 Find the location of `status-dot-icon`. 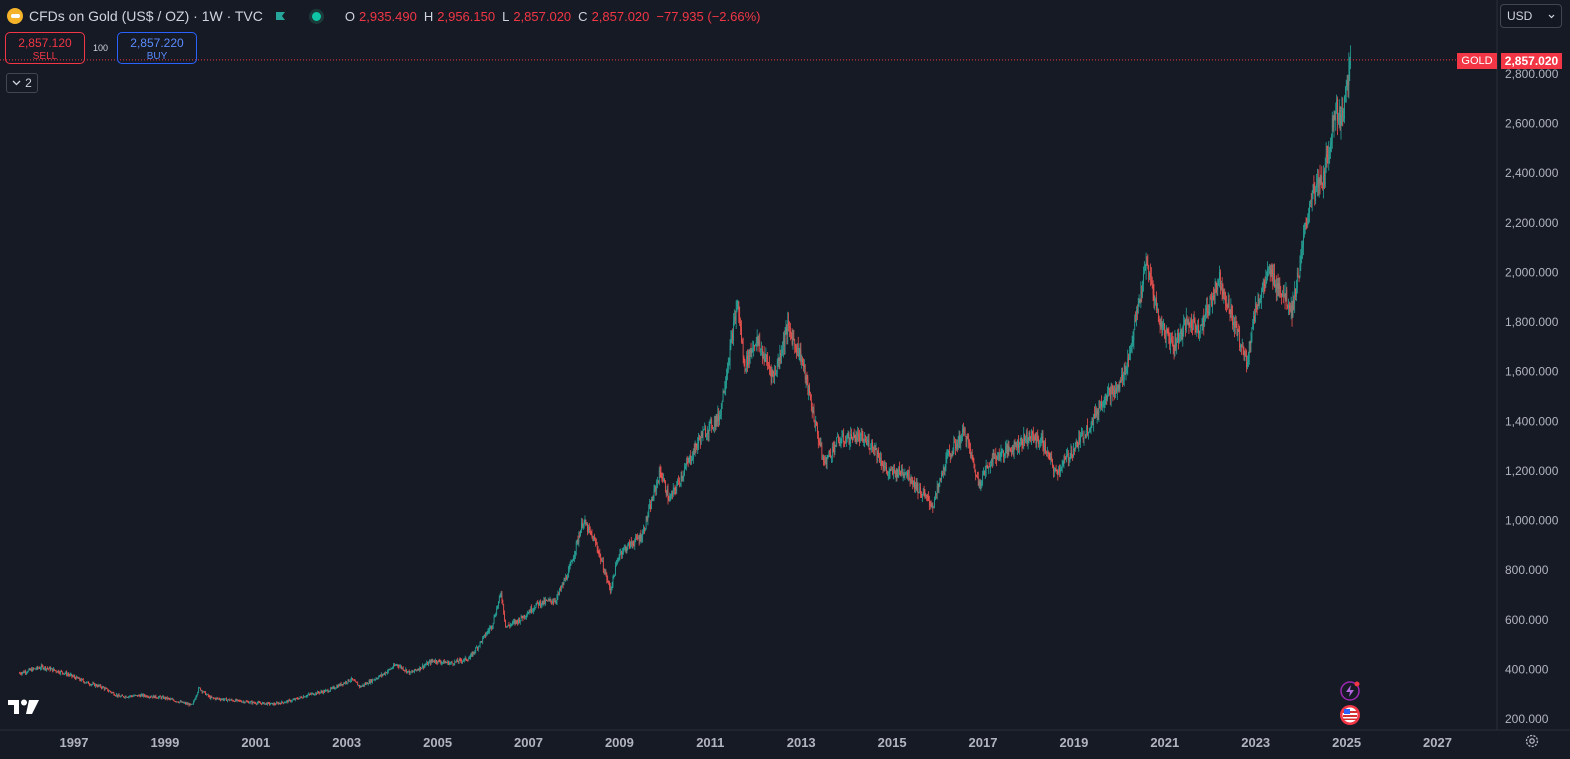

status-dot-icon is located at coordinates (316, 16).